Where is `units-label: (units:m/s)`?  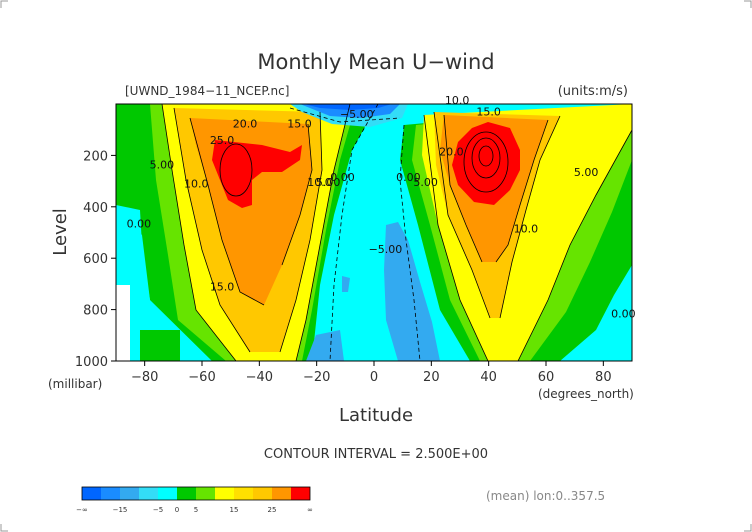 units-label: (units:m/s) is located at coordinates (593, 91).